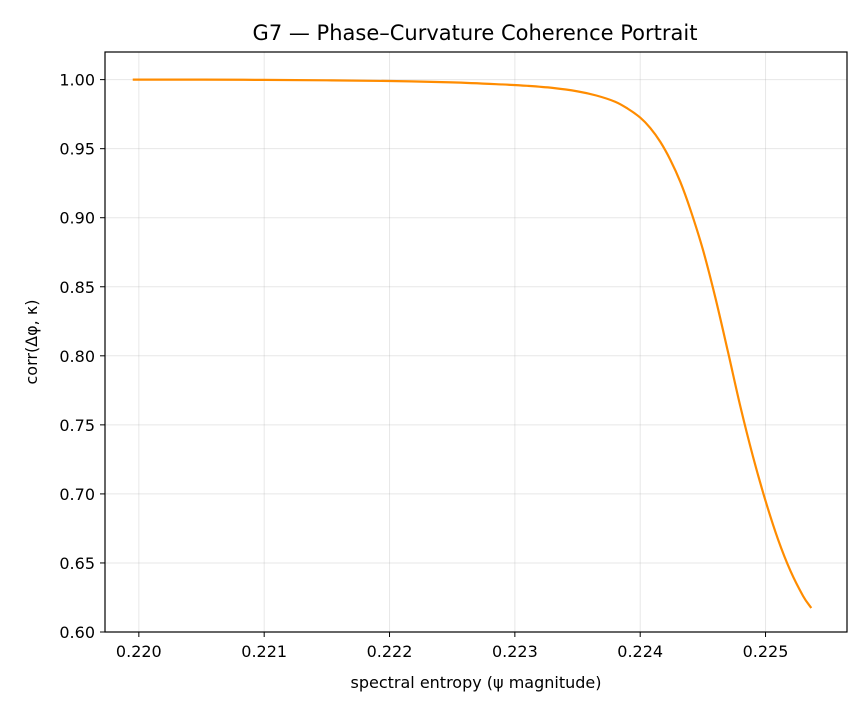 Image resolution: width=868 pixels, height=714 pixels. Describe the element at coordinates (475, 33) in the screenshot. I see `chart-title: G7 — Phase–Curvature Coherence Portrait` at that location.